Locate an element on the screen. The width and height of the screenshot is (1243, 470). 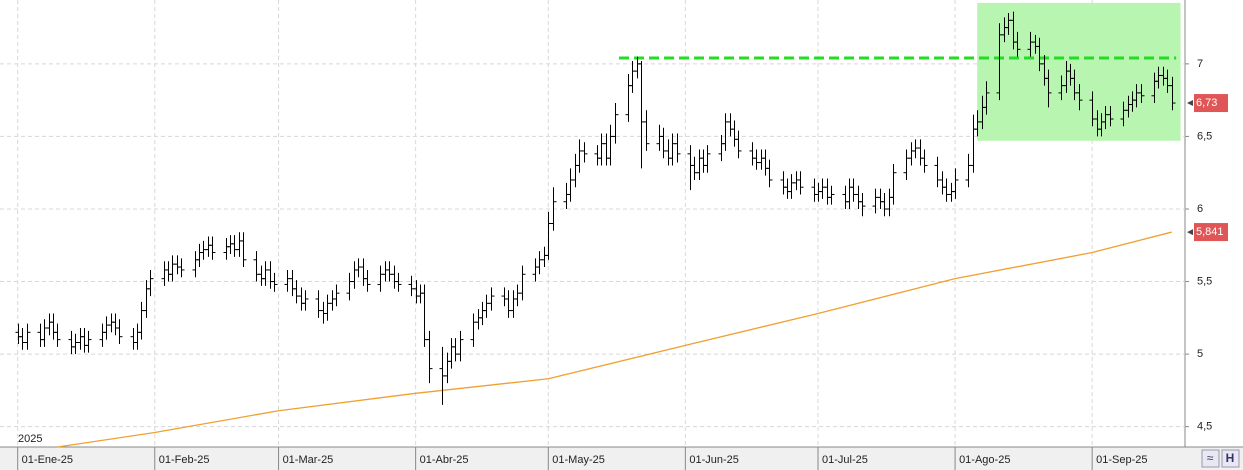
y-tick-label: 6 is located at coordinates (1200, 209).